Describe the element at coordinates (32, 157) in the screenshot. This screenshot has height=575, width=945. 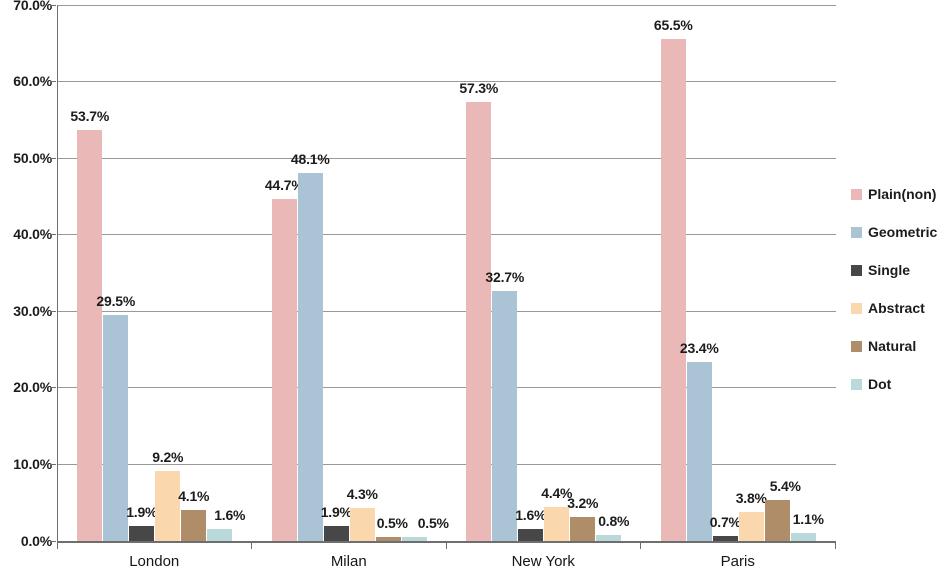
I see `y-axis-tick-label: 50.0%` at that location.